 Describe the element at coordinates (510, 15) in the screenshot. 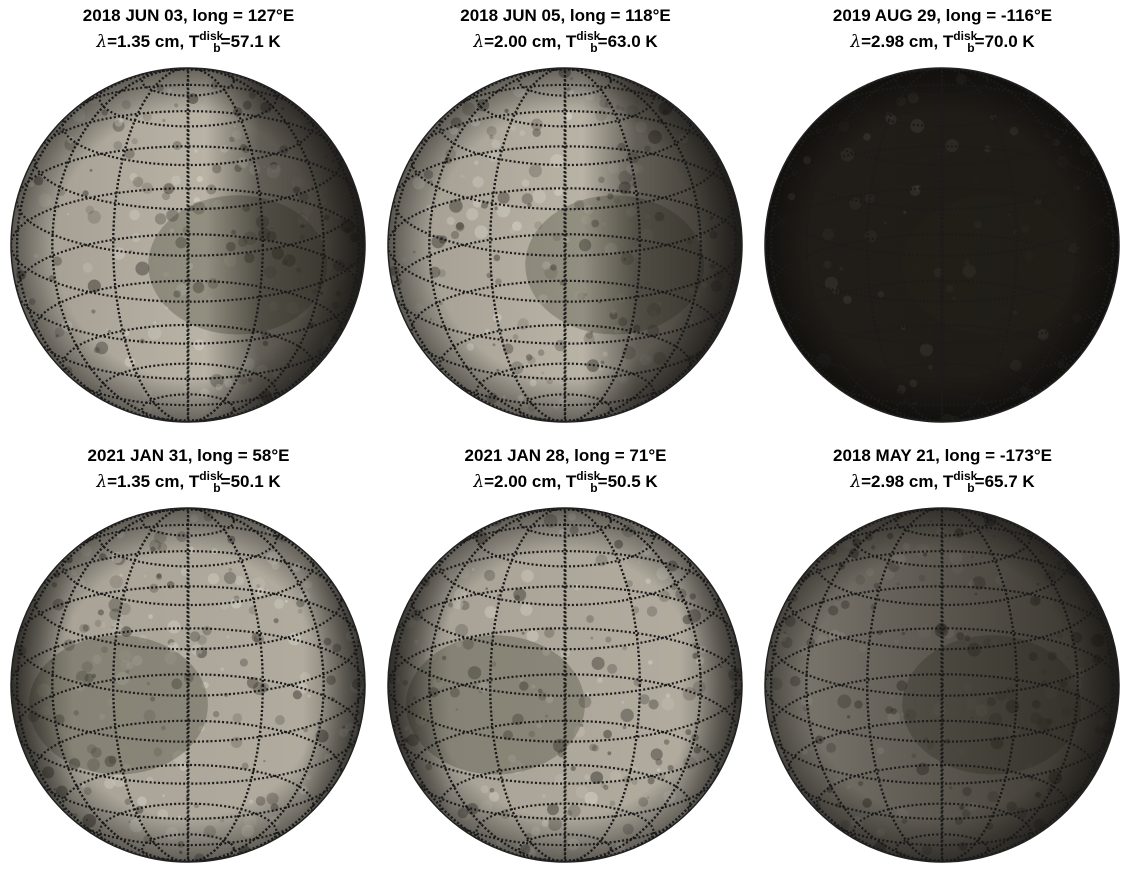

I see `date-label: 2018 JUN 05` at that location.